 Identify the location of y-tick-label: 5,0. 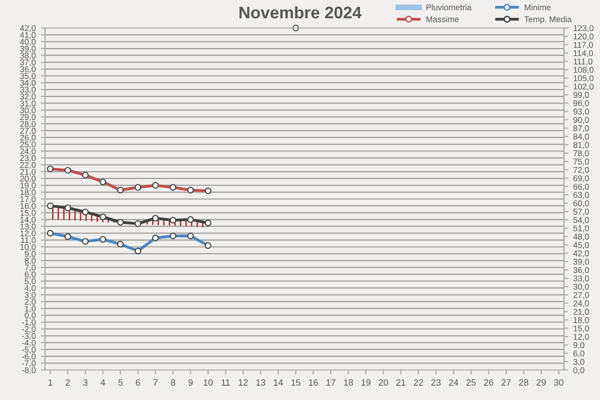
(30, 282).